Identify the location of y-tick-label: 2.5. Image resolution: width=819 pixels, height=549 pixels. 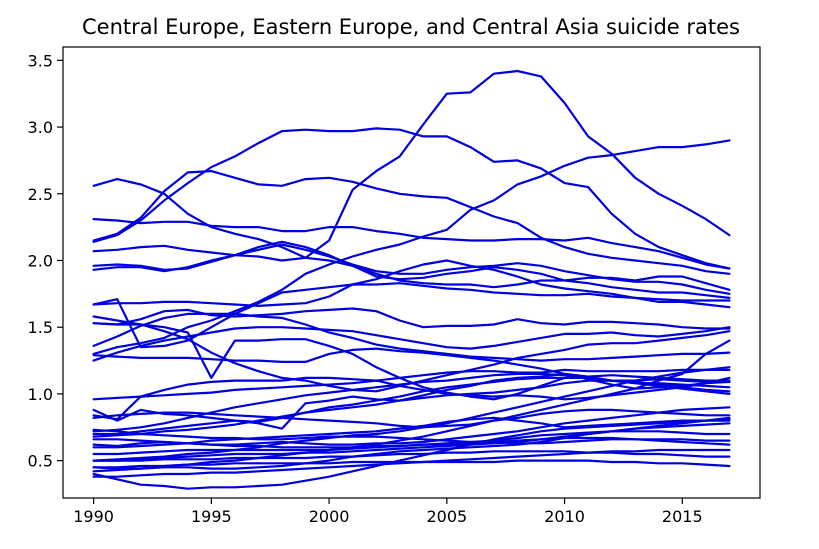
(40, 194).